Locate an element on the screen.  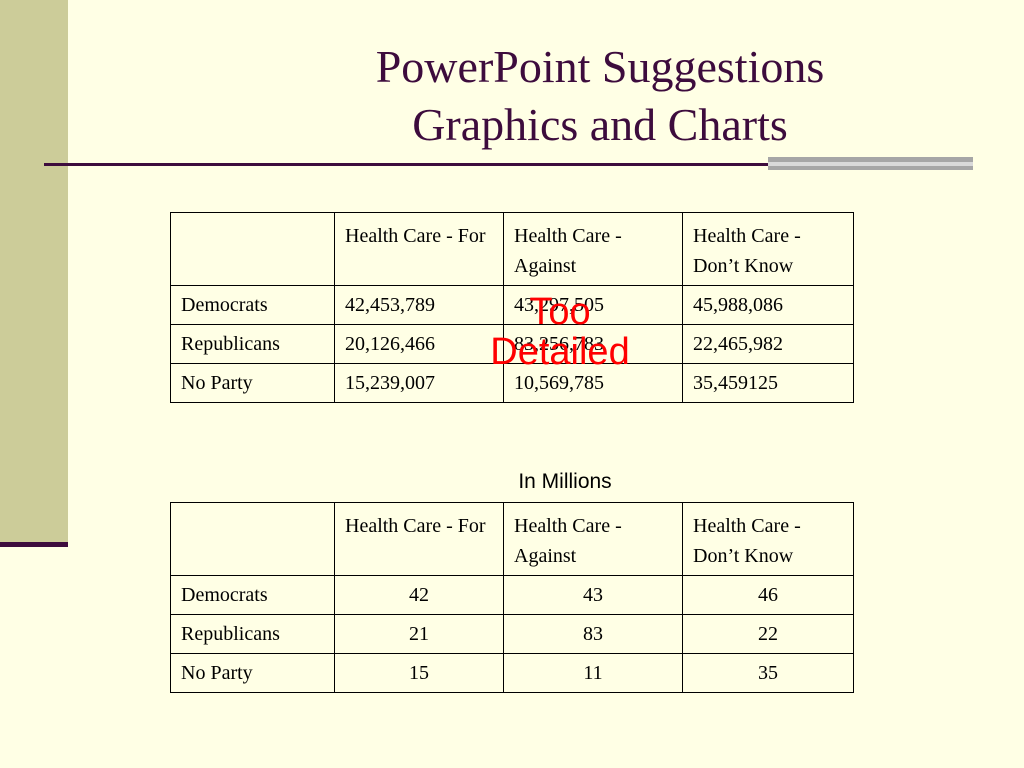
table-cell: 11 is located at coordinates (593, 673).